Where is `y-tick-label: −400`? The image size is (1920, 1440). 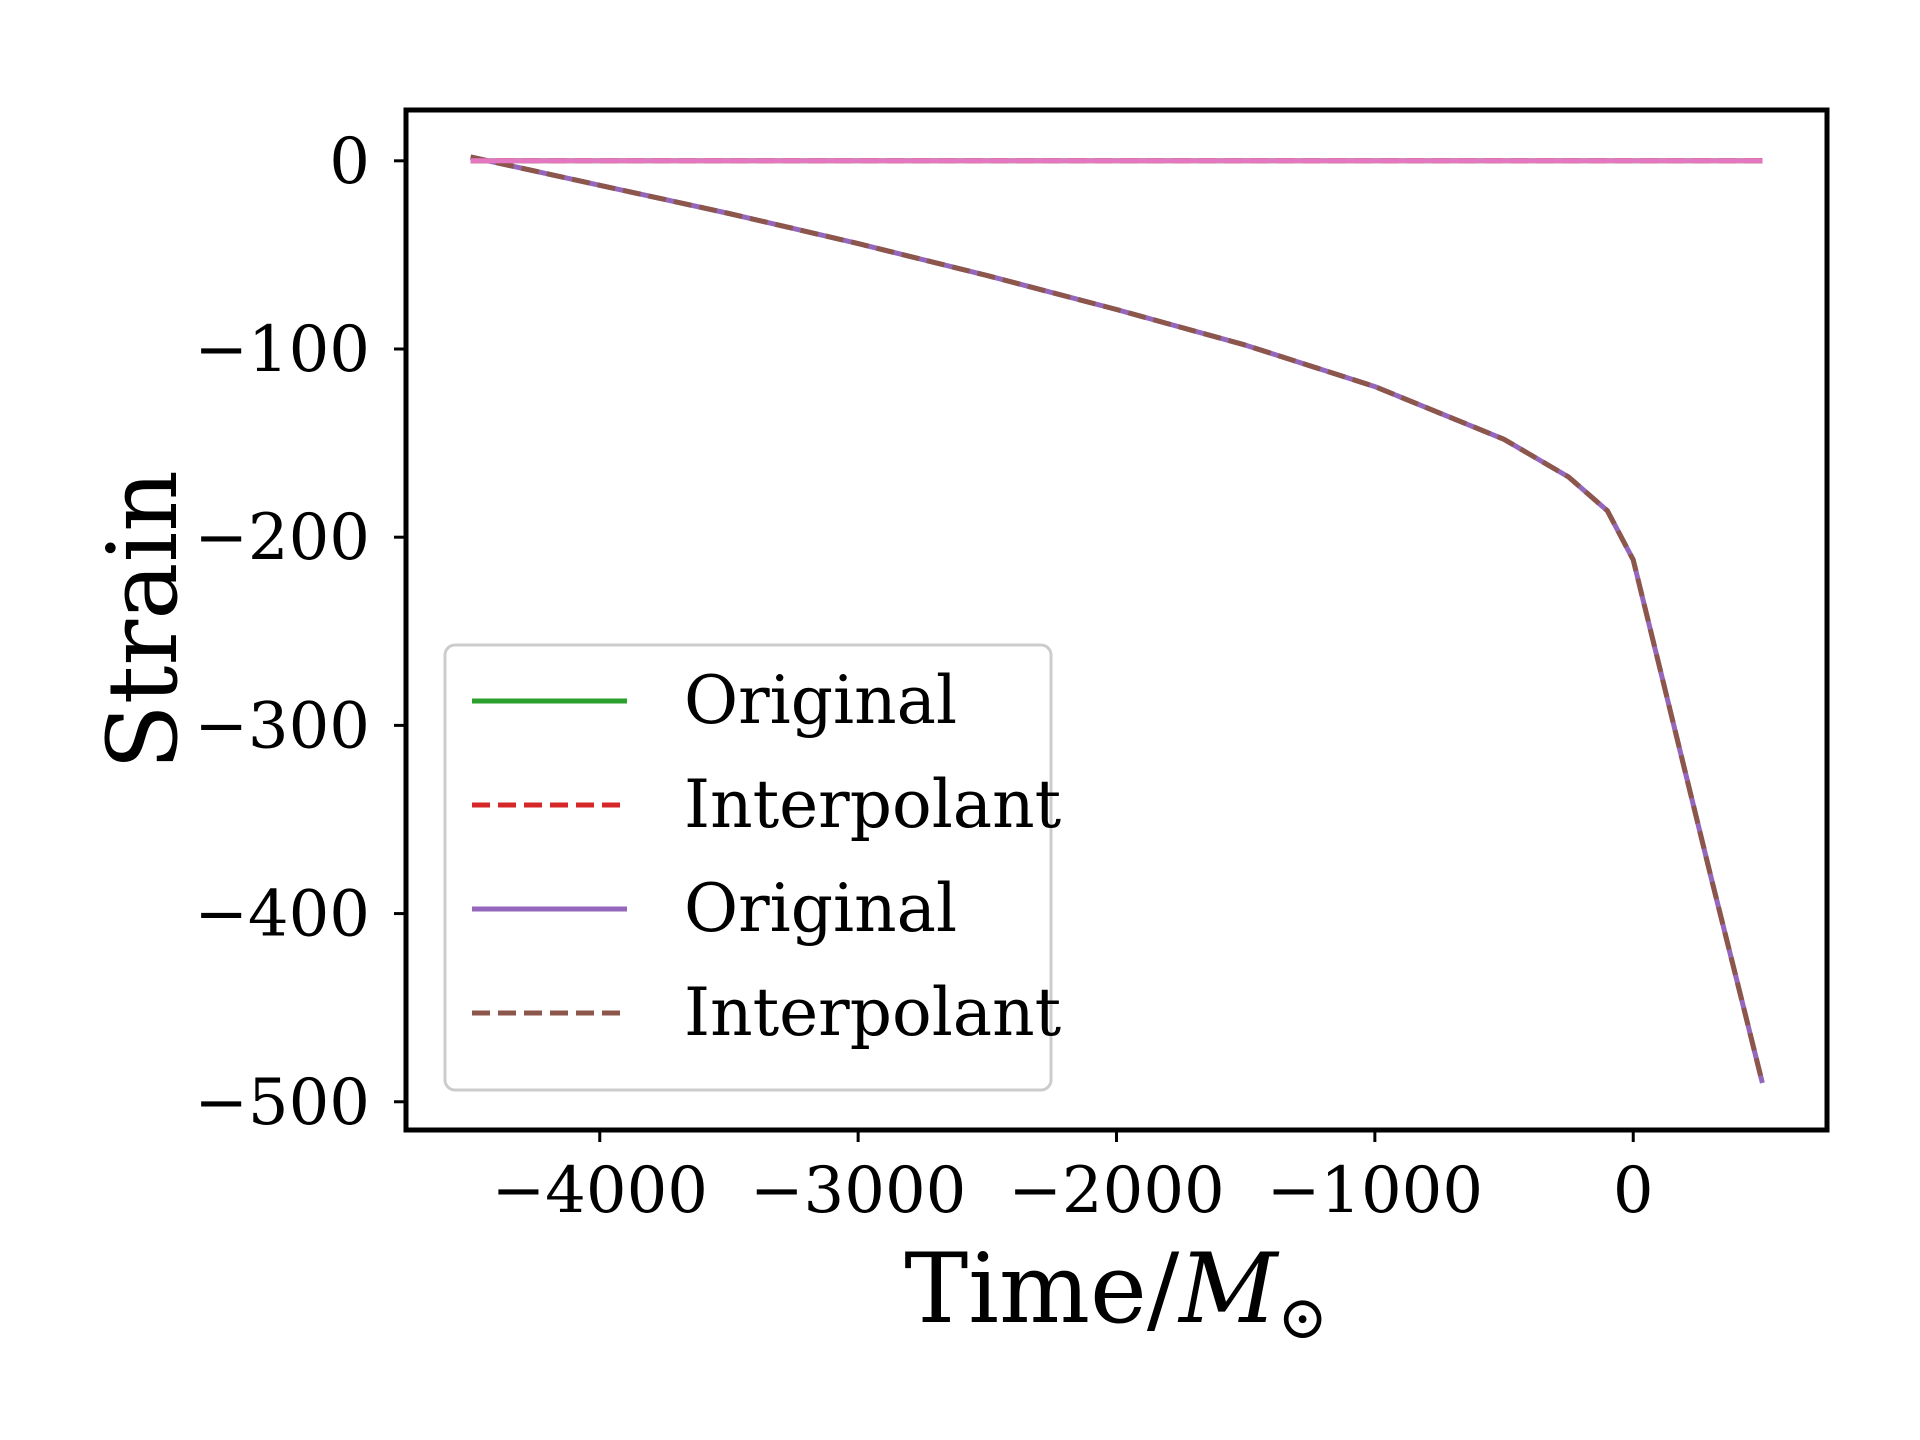 y-tick-label: −400 is located at coordinates (282, 915).